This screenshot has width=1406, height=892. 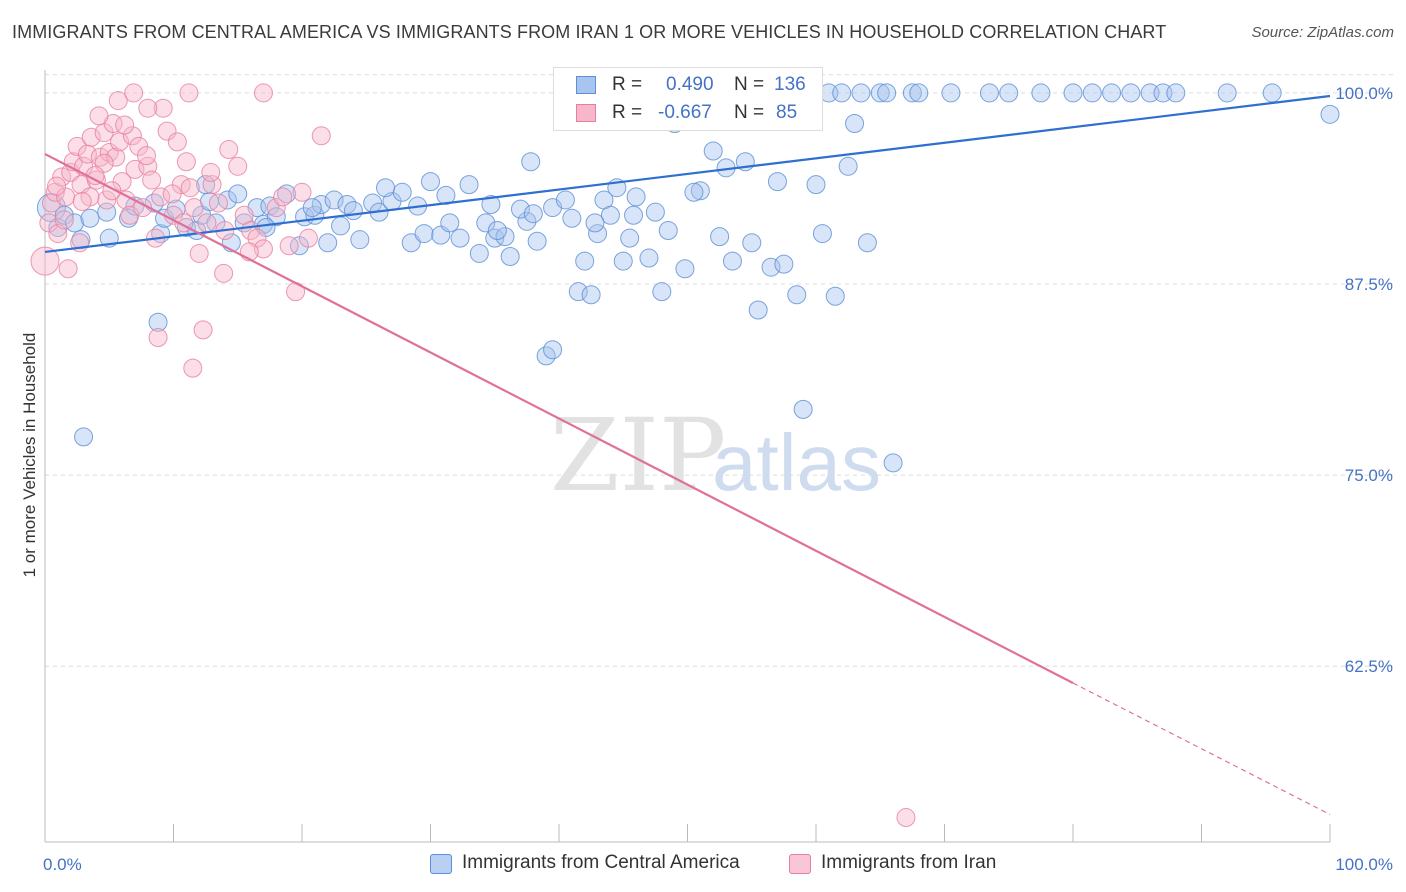 I want to click on y-tick-label: 62.5%, so click(x=1369, y=666).